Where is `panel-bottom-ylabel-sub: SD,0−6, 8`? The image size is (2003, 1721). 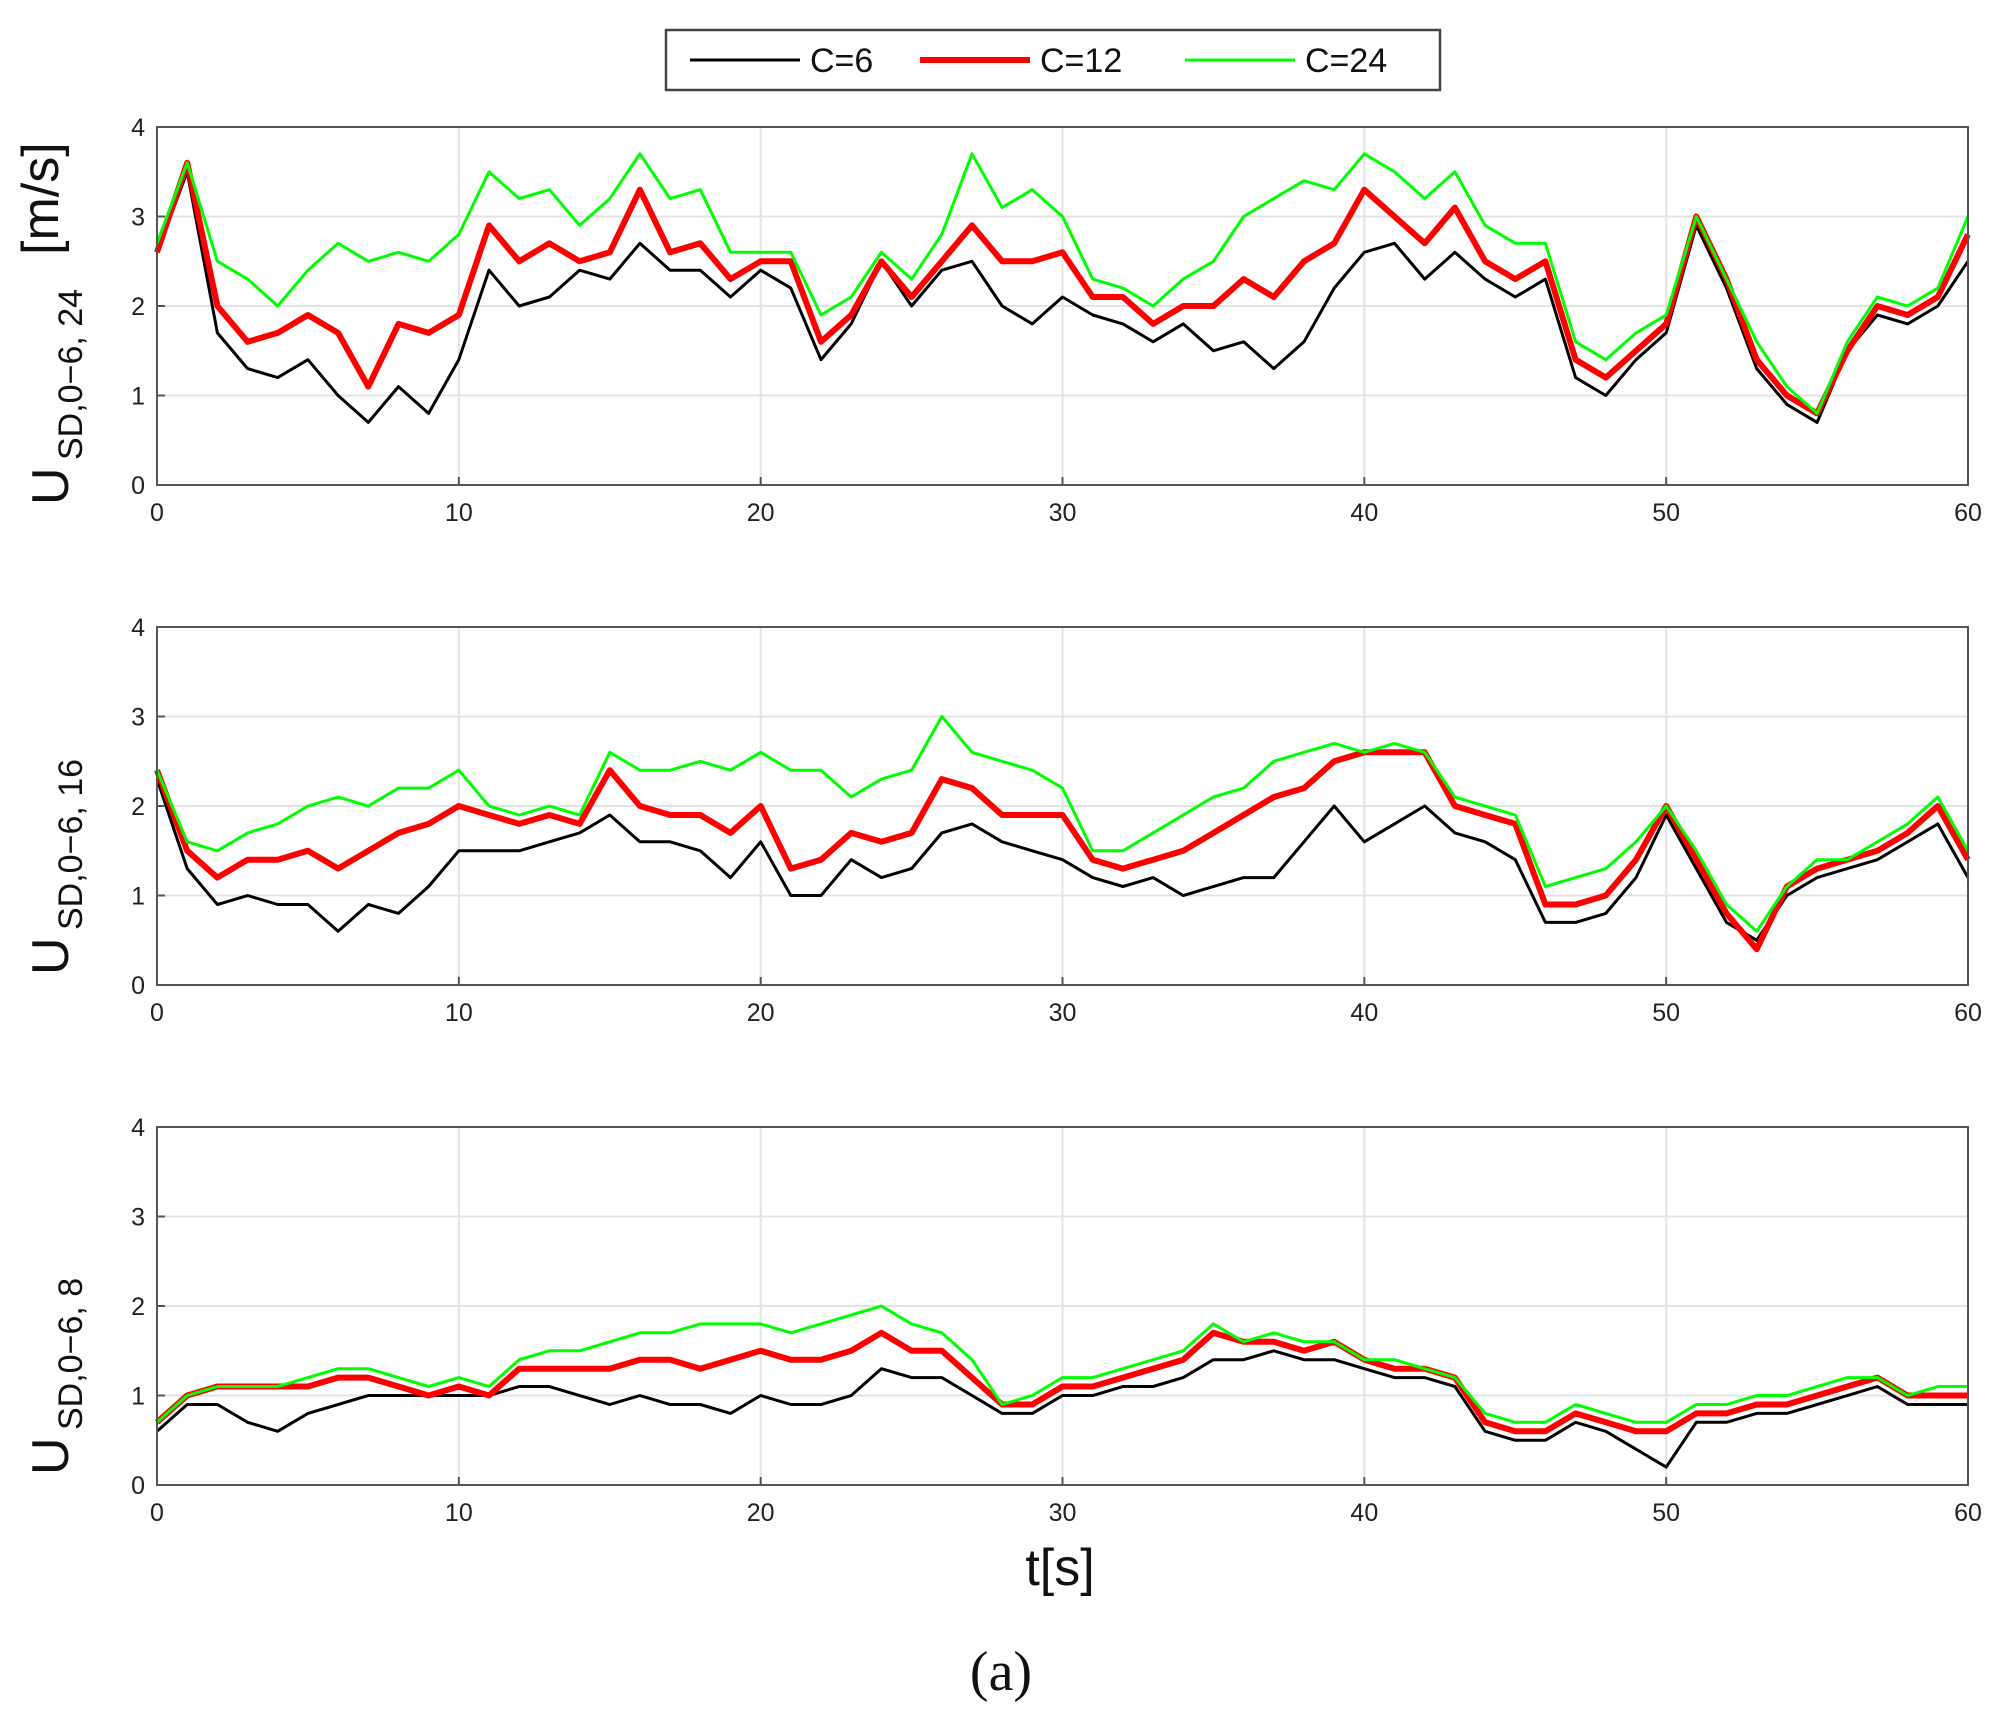
panel-bottom-ylabel-sub: SD,0−6, 8 is located at coordinates (71, 1354).